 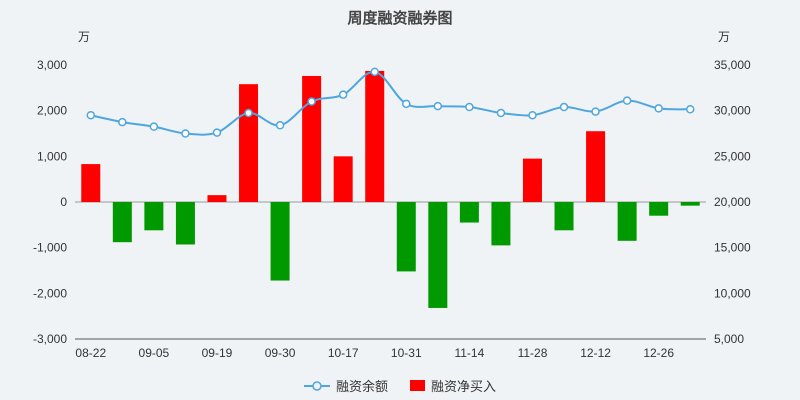 What do you see at coordinates (732, 156) in the screenshot?
I see `right-axis-tick-label: 25,000` at bounding box center [732, 156].